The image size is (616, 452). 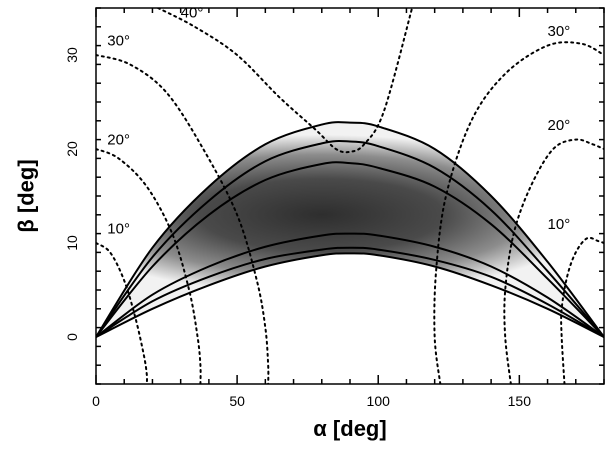 What do you see at coordinates (237, 401) in the screenshot?
I see `x-tick-label: 50` at bounding box center [237, 401].